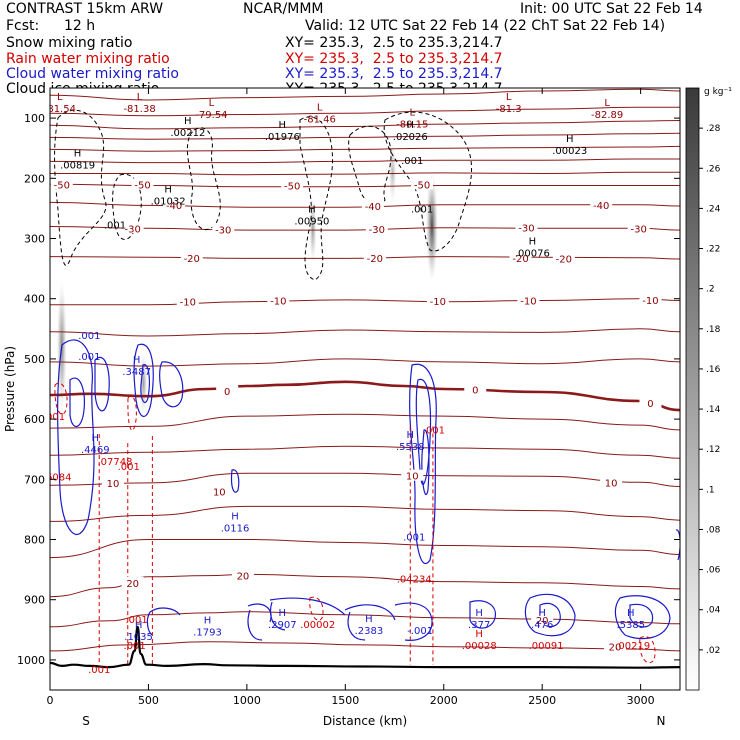 The width and height of the screenshot is (740, 740). Describe the element at coordinates (542, 621) in the screenshot. I see `isotherm-label-31: 20` at that location.